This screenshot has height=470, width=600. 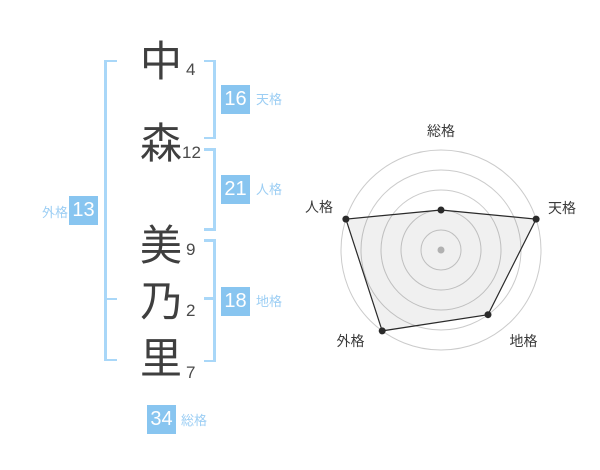 What do you see at coordinates (235, 301) in the screenshot?
I see `chikaku-badge: 18` at bounding box center [235, 301].